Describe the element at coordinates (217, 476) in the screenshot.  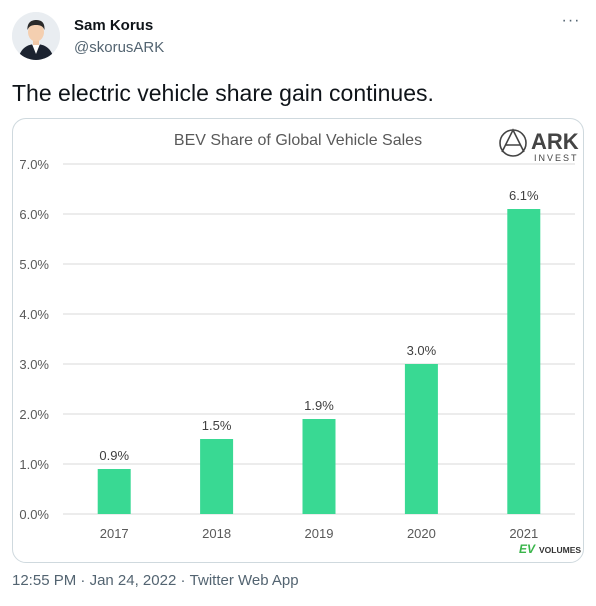
I see `bar-2018` at that location.